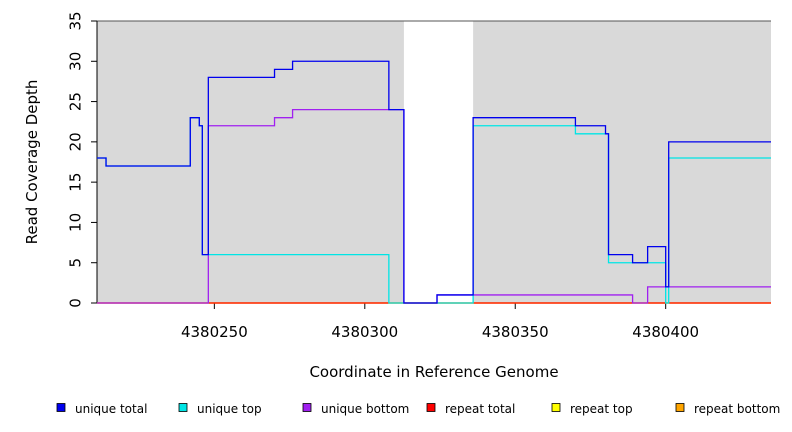  I want to click on x-axis: 4380250 4380300 4380350 4380400, so click(434, 321).